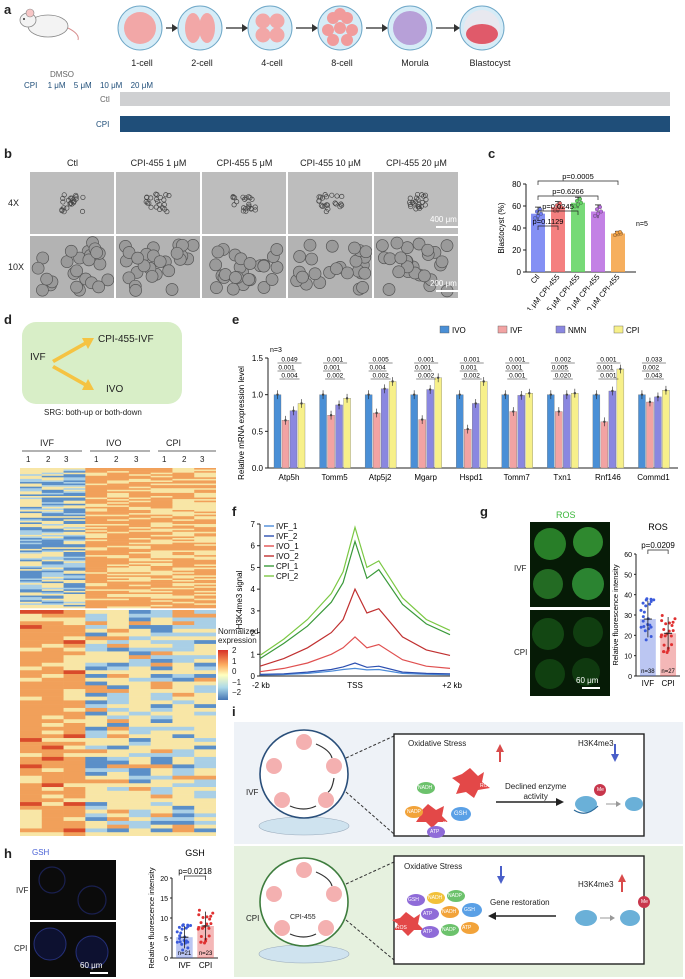 Image resolution: width=685 pixels, height=979 pixels. Describe the element at coordinates (48, 459) in the screenshot. I see `heatmap-replicate-label: 2` at that location.